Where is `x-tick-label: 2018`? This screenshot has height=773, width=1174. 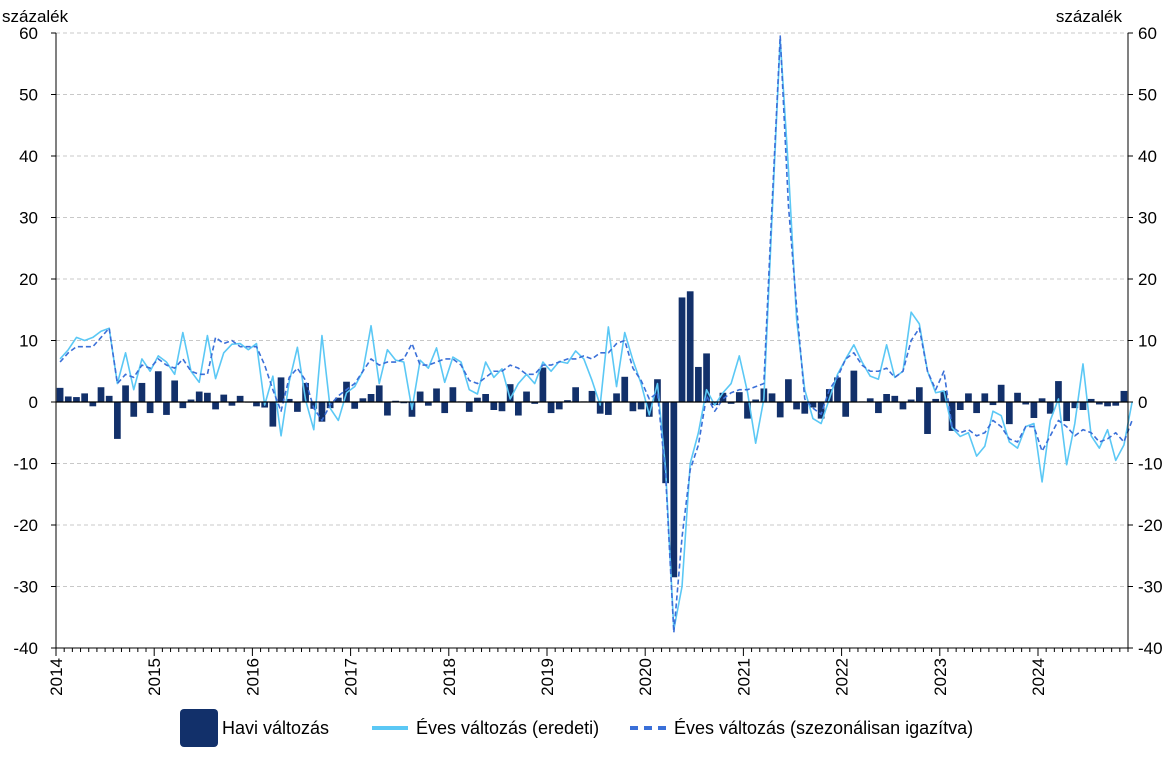 x-tick-label: 2018 is located at coordinates (449, 677).